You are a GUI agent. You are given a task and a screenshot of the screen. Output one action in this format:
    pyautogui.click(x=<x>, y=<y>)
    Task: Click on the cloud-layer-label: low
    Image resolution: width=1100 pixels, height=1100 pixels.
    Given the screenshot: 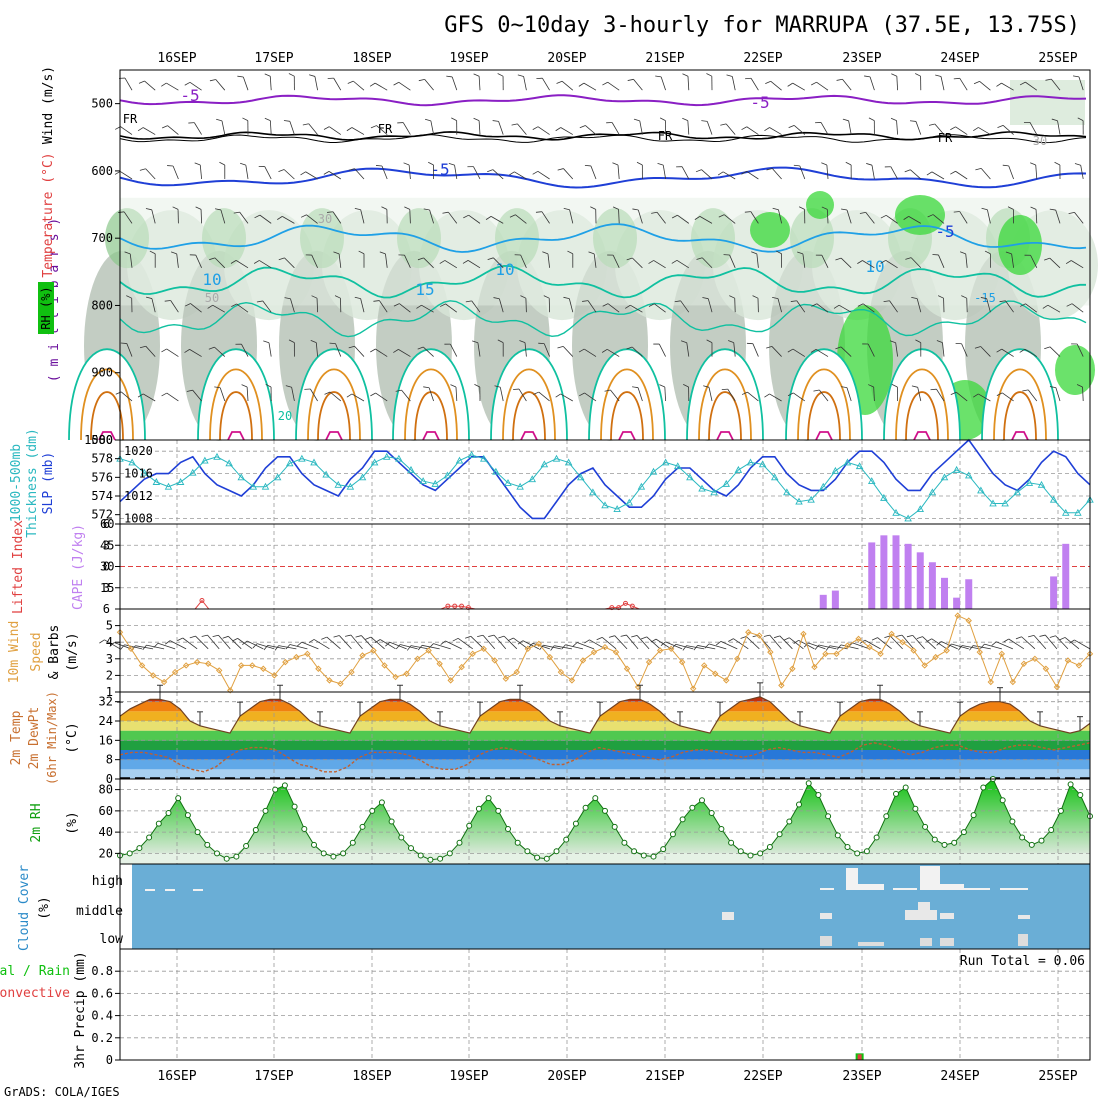 What is the action you would take?
    pyautogui.click(x=112, y=939)
    